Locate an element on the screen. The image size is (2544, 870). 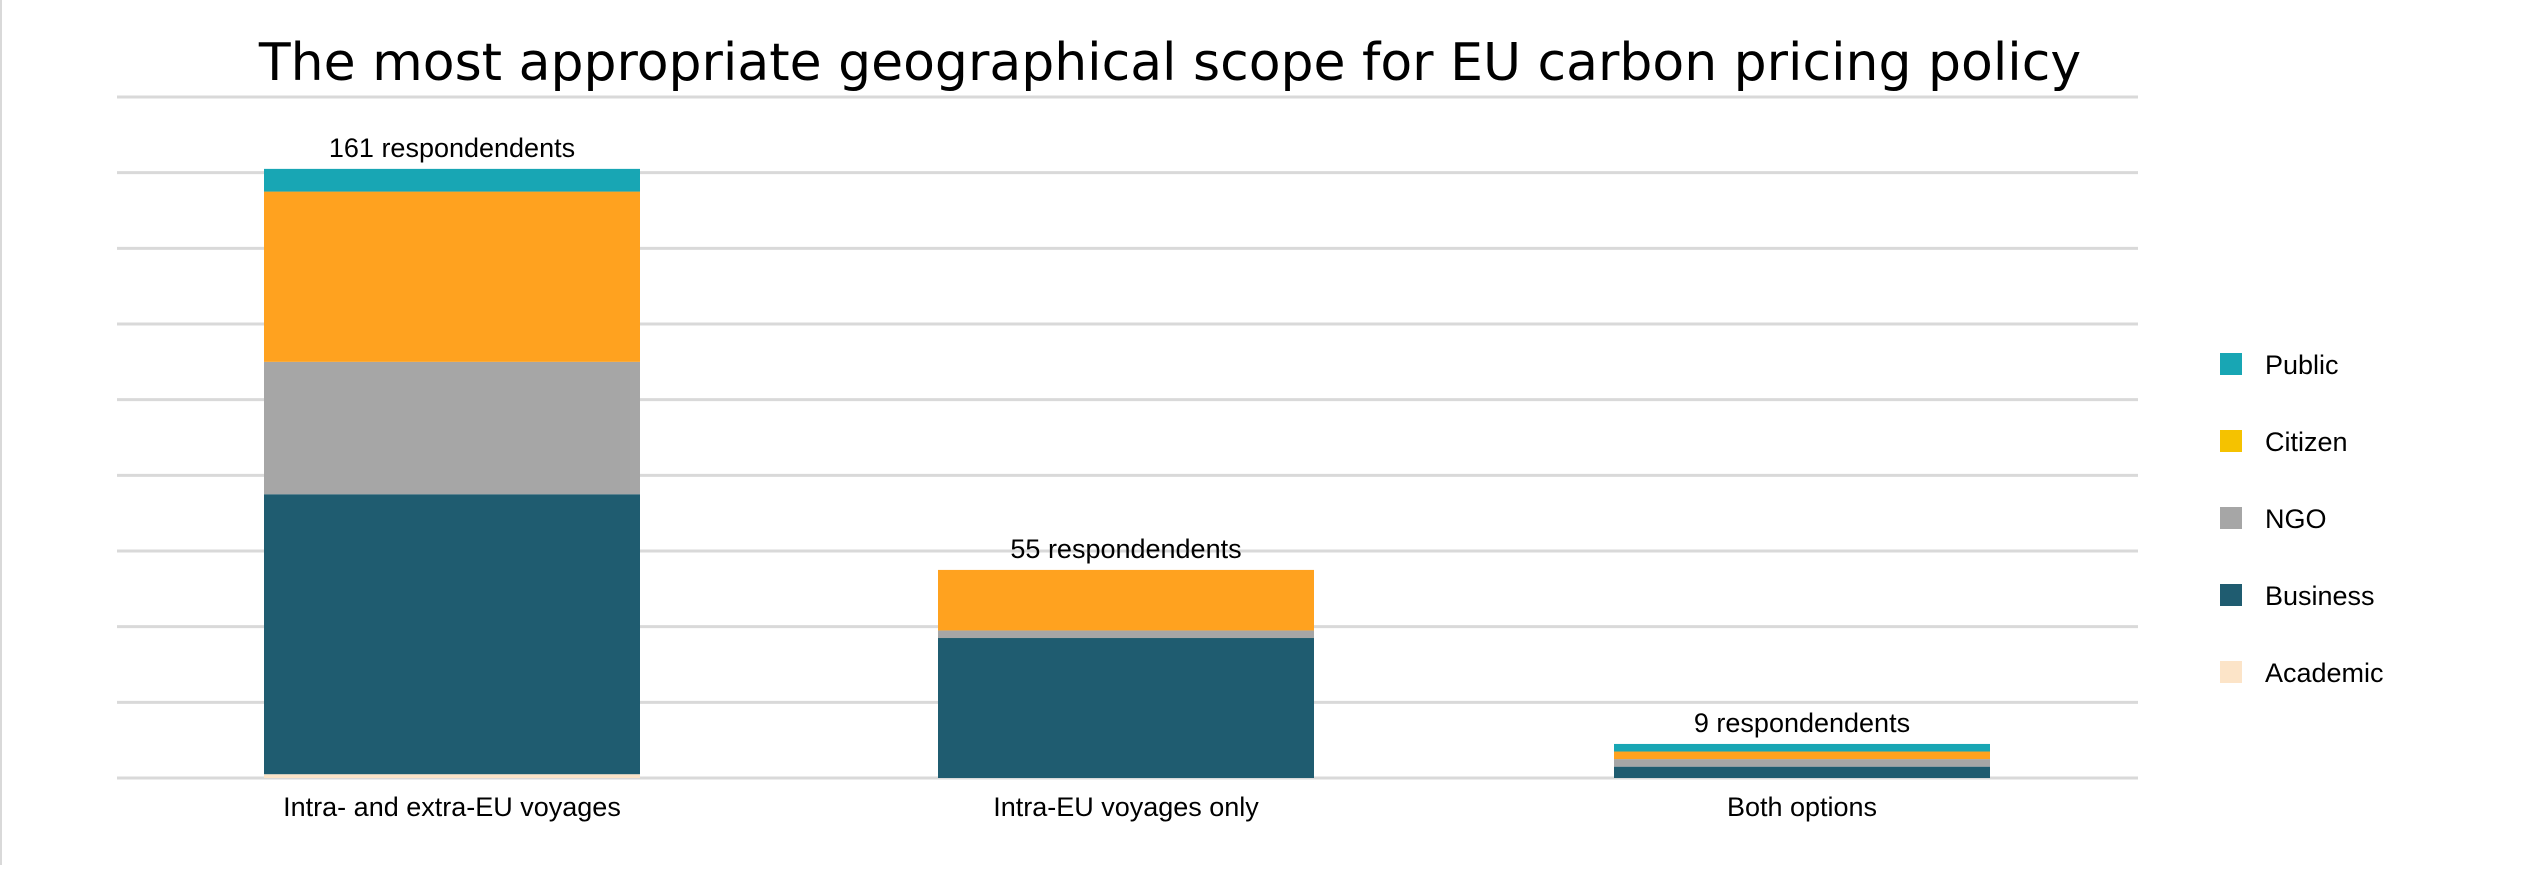
legend-swatch-business is located at coordinates (2231, 595).